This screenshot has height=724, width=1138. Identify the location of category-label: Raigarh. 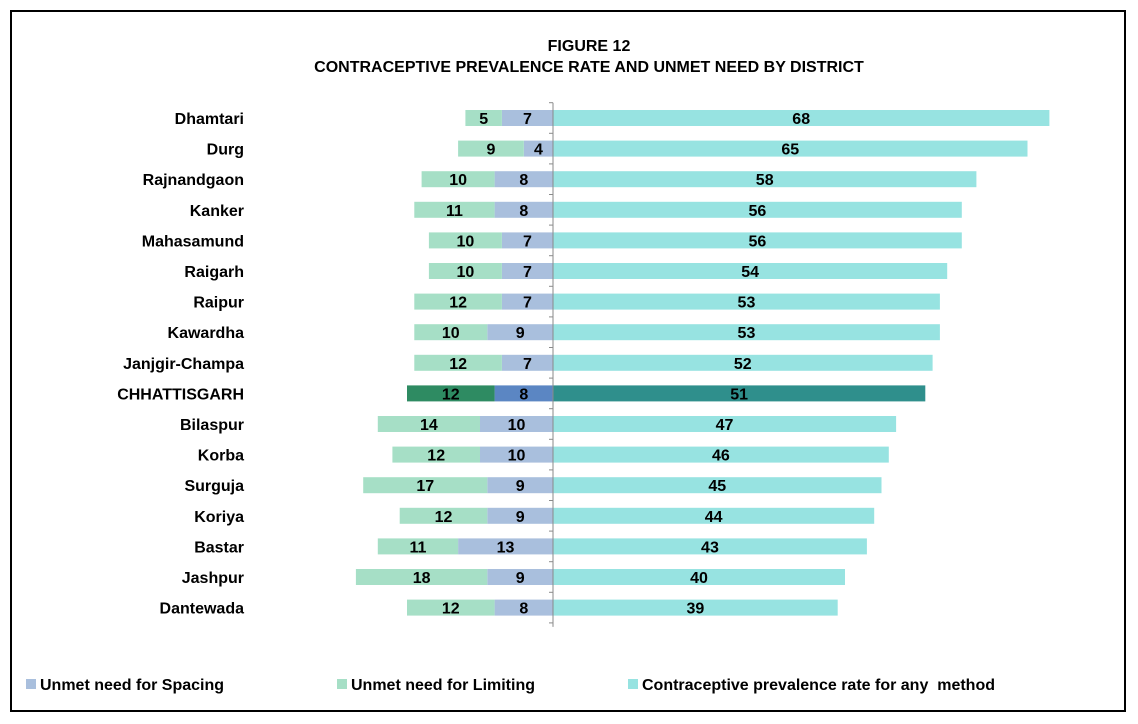
(214, 272).